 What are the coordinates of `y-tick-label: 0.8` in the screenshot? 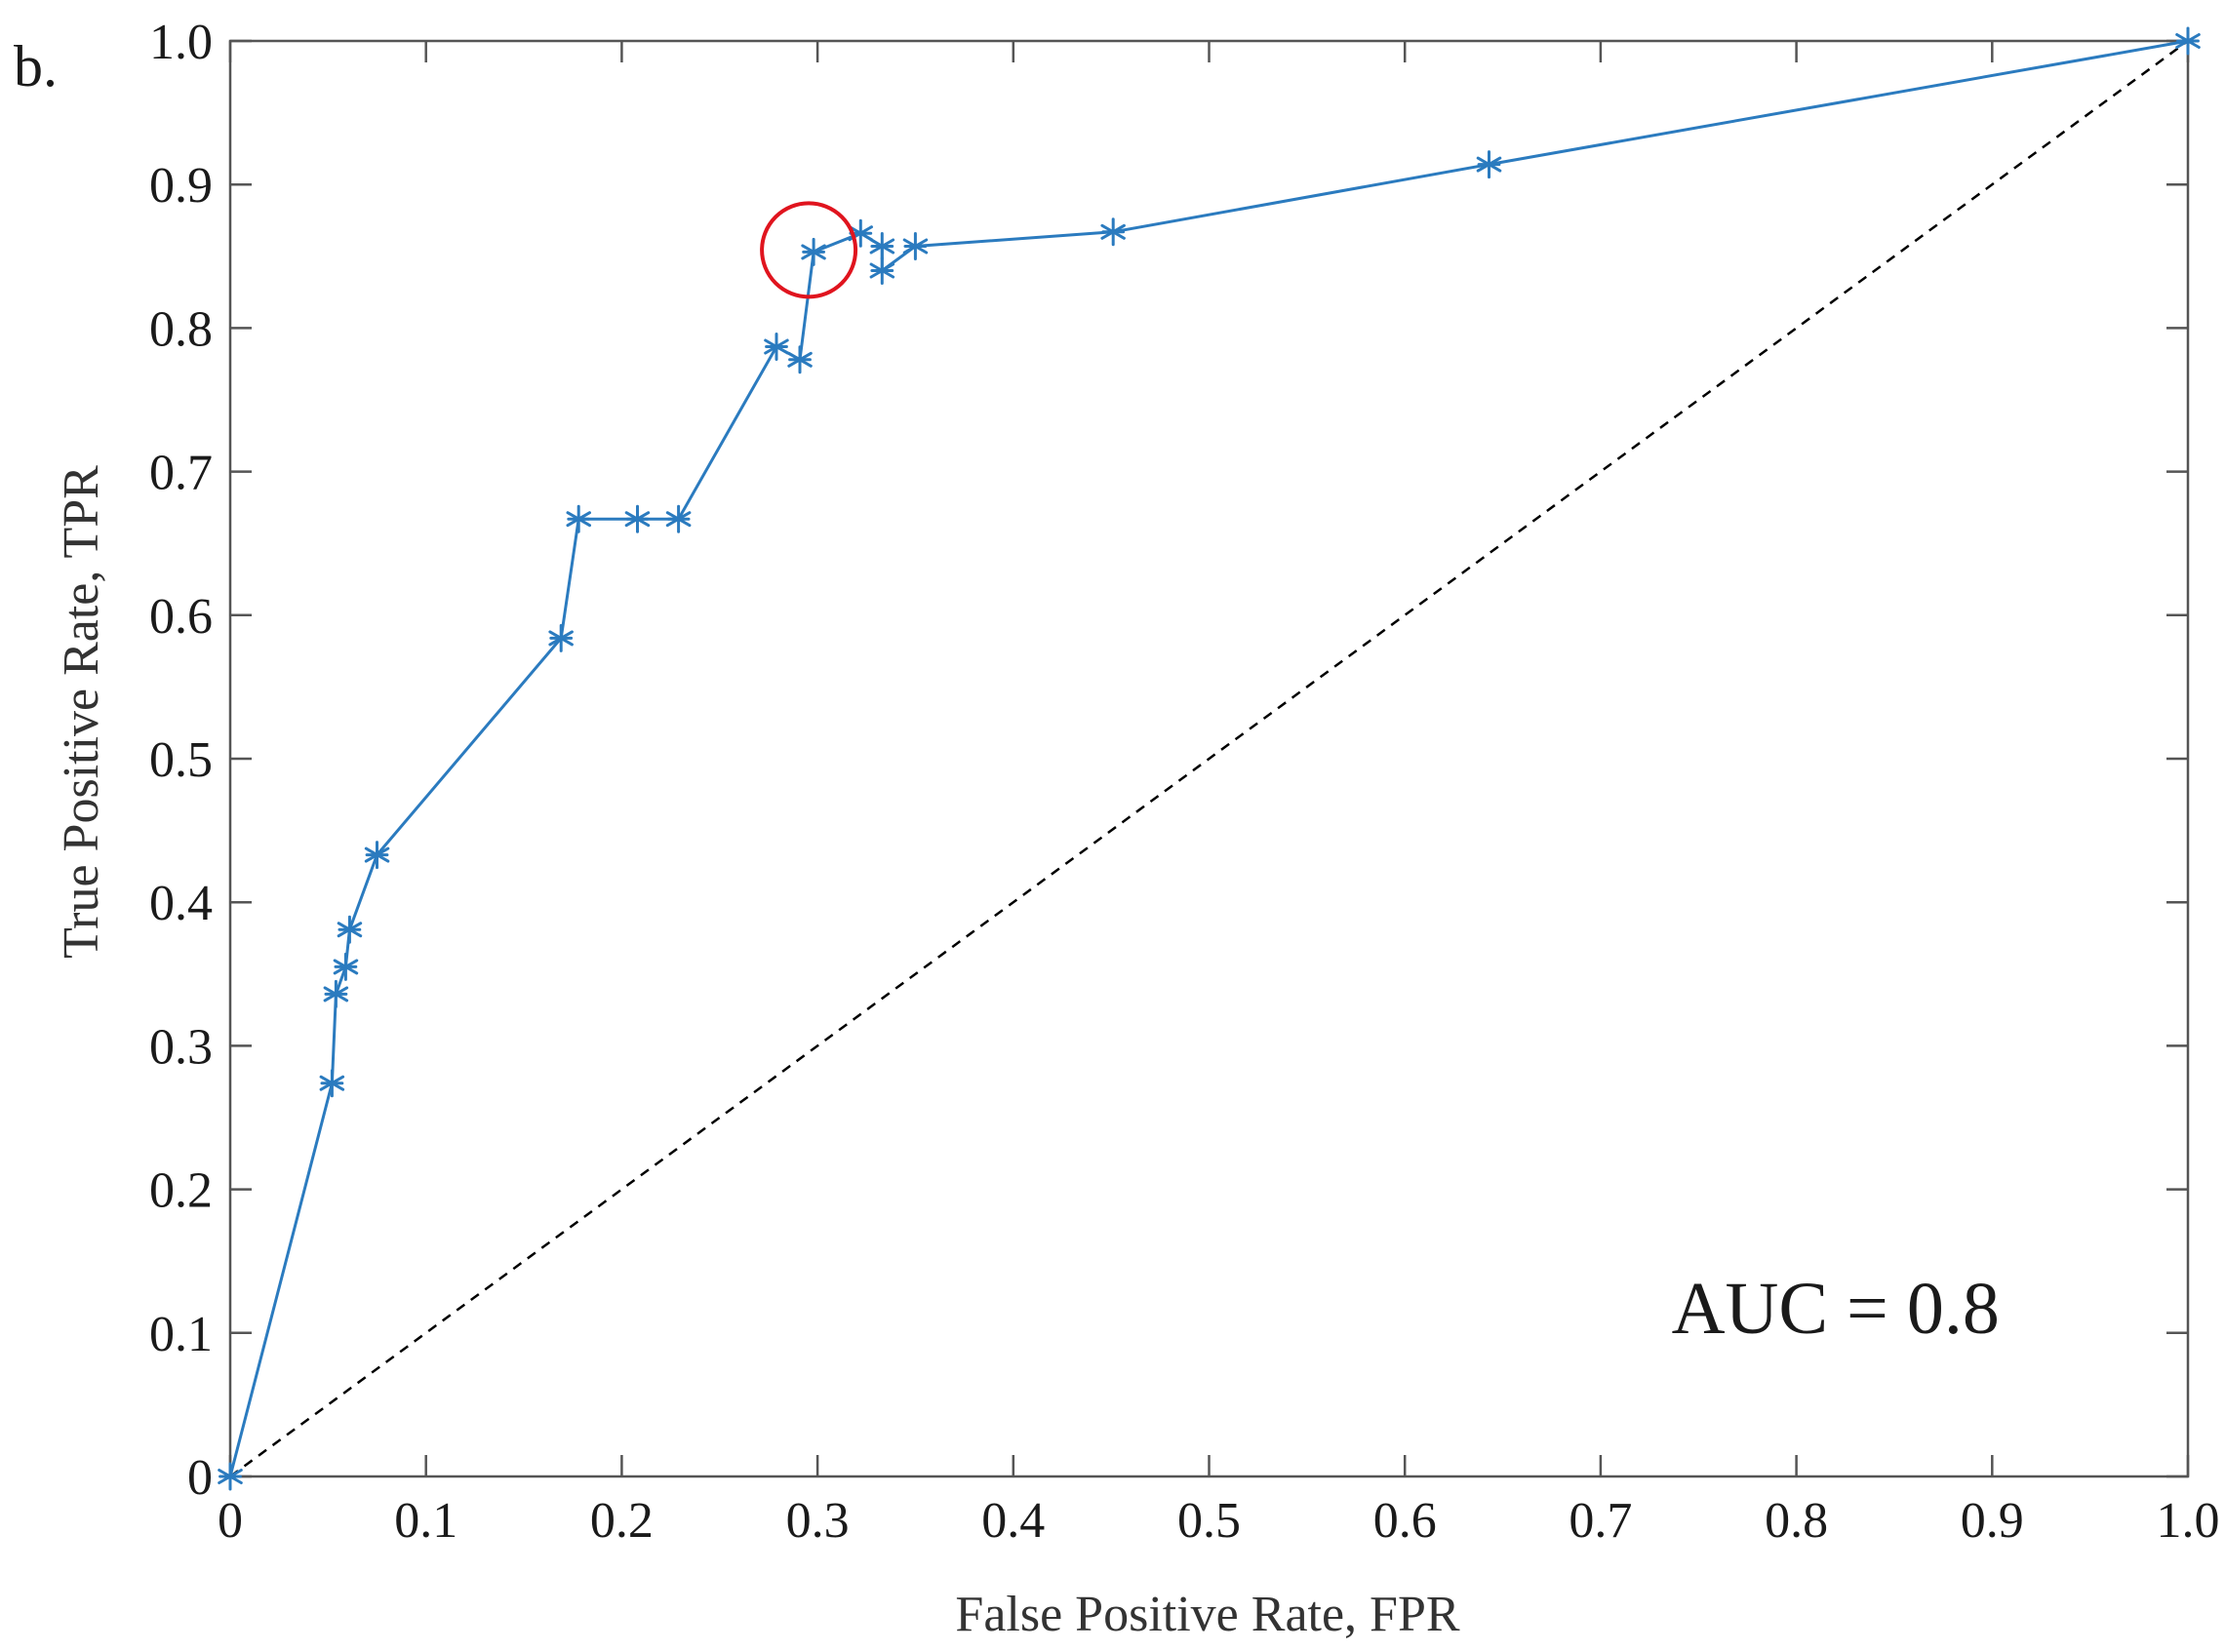 It's located at (181, 329).